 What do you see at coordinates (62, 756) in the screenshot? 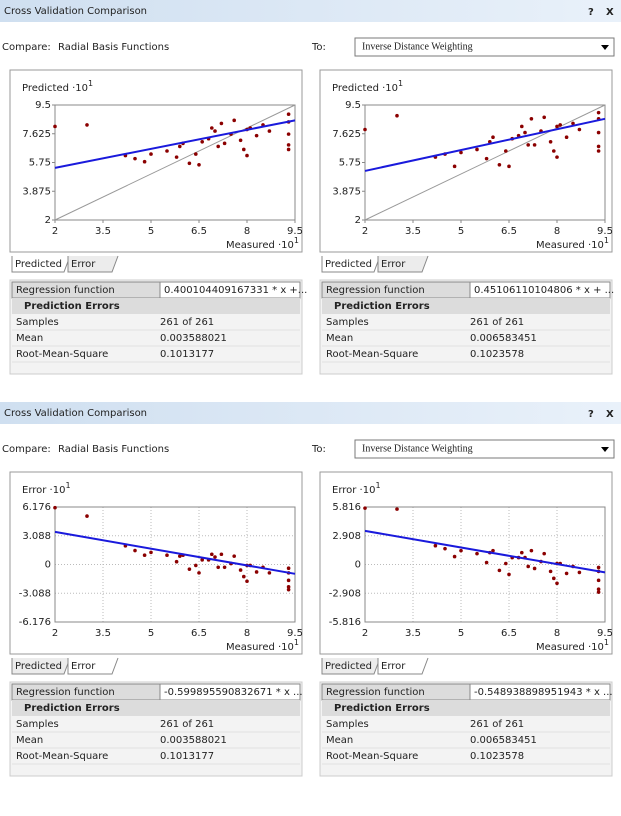
I see `stat-label: Root-Mean-Square` at bounding box center [62, 756].